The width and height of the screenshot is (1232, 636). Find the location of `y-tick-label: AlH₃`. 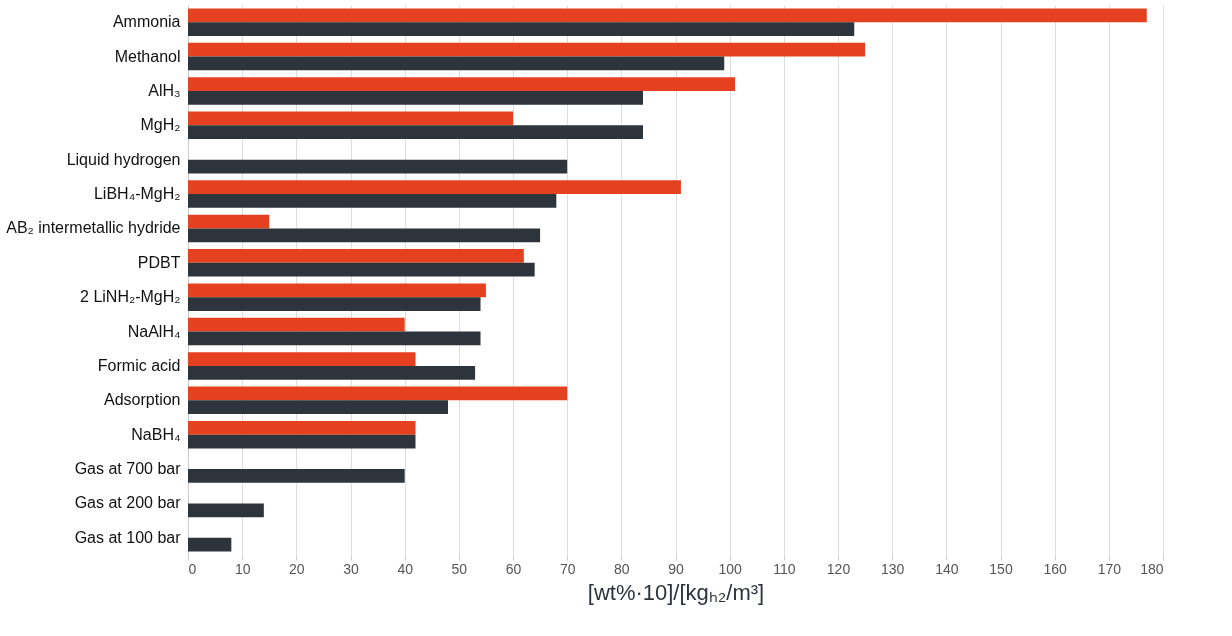

y-tick-label: AlH₃ is located at coordinates (164, 90).